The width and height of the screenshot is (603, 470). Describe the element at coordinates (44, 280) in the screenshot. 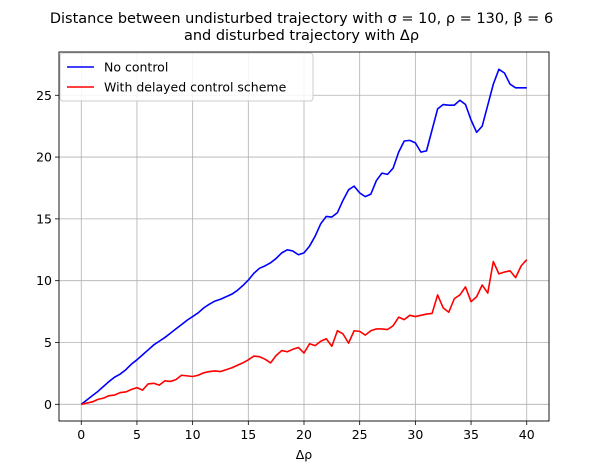

I see `y-tick-label: 10` at that location.